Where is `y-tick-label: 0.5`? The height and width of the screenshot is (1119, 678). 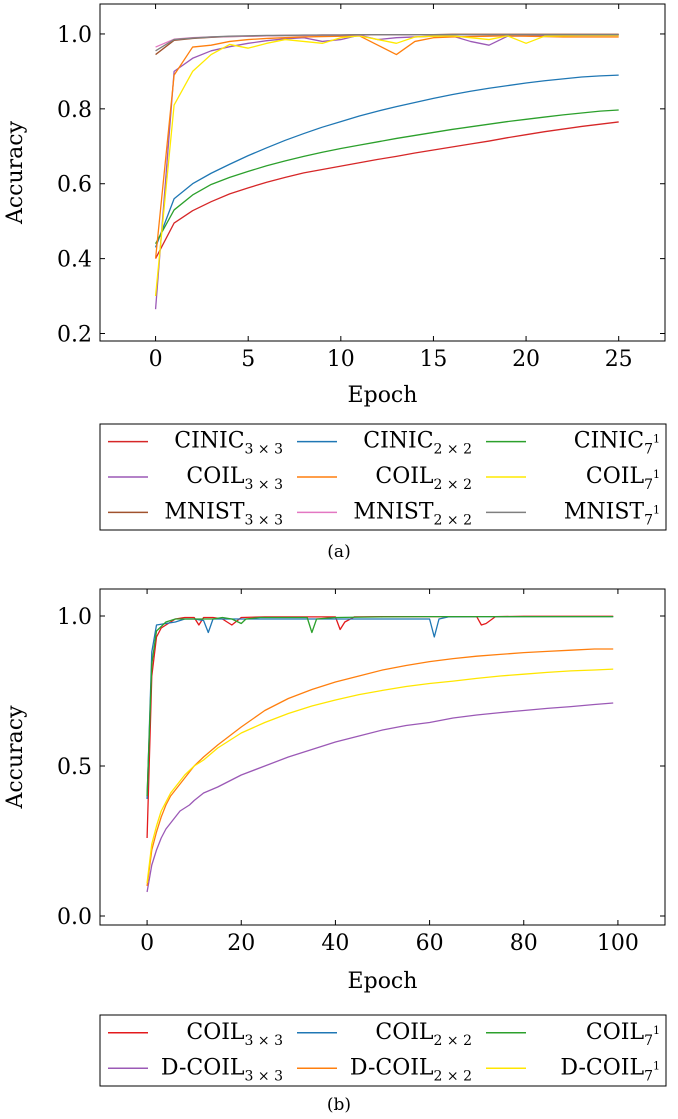 y-tick-label: 0.5 is located at coordinates (74, 767).